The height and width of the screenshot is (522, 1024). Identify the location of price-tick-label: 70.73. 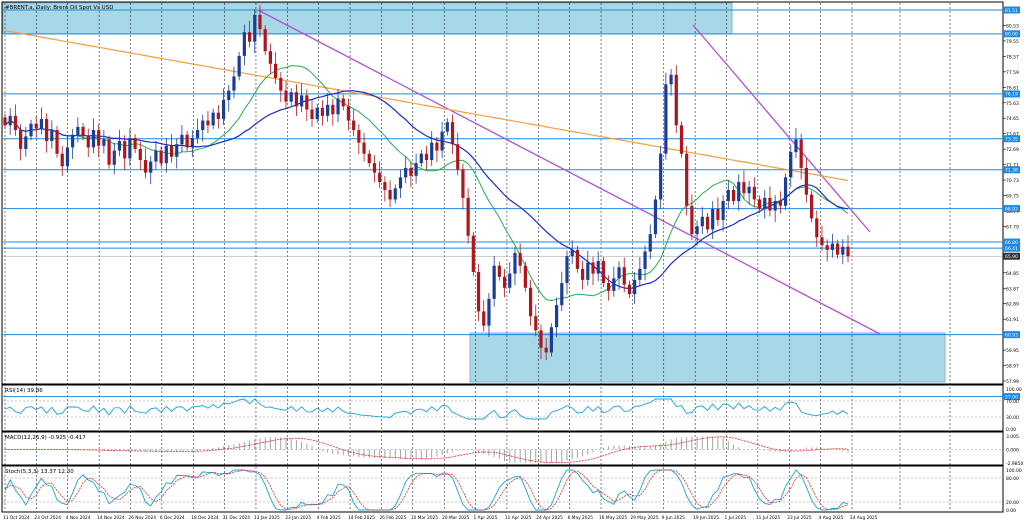
(1012, 181).